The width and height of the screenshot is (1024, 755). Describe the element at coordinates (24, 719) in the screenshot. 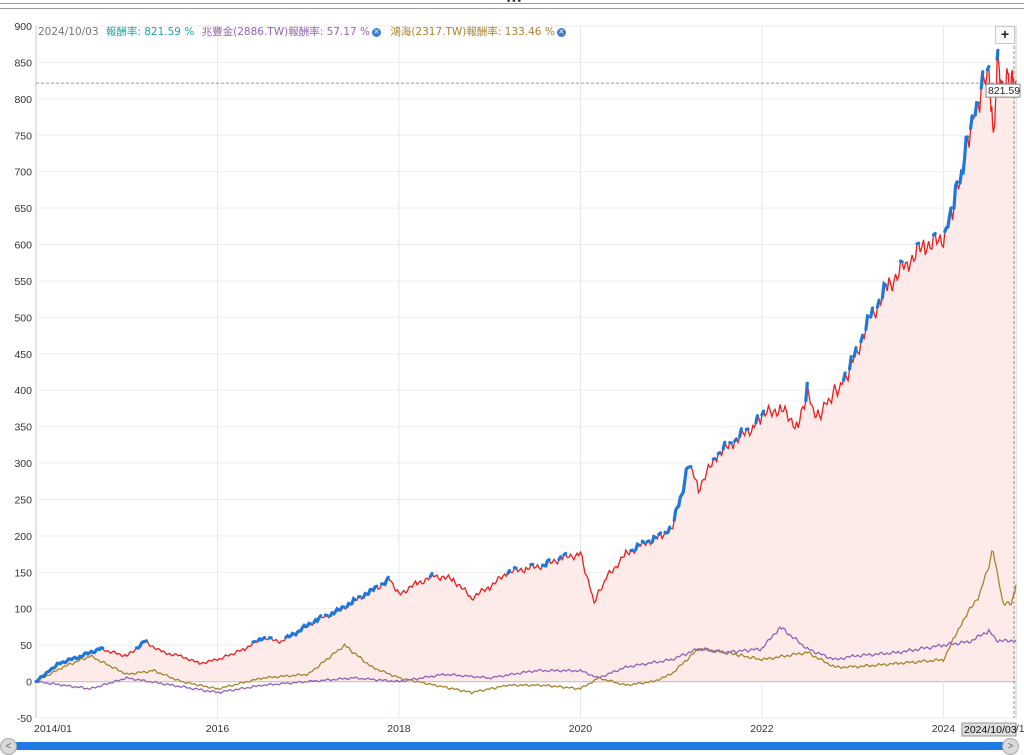

I see `y-tick-label: -50` at that location.